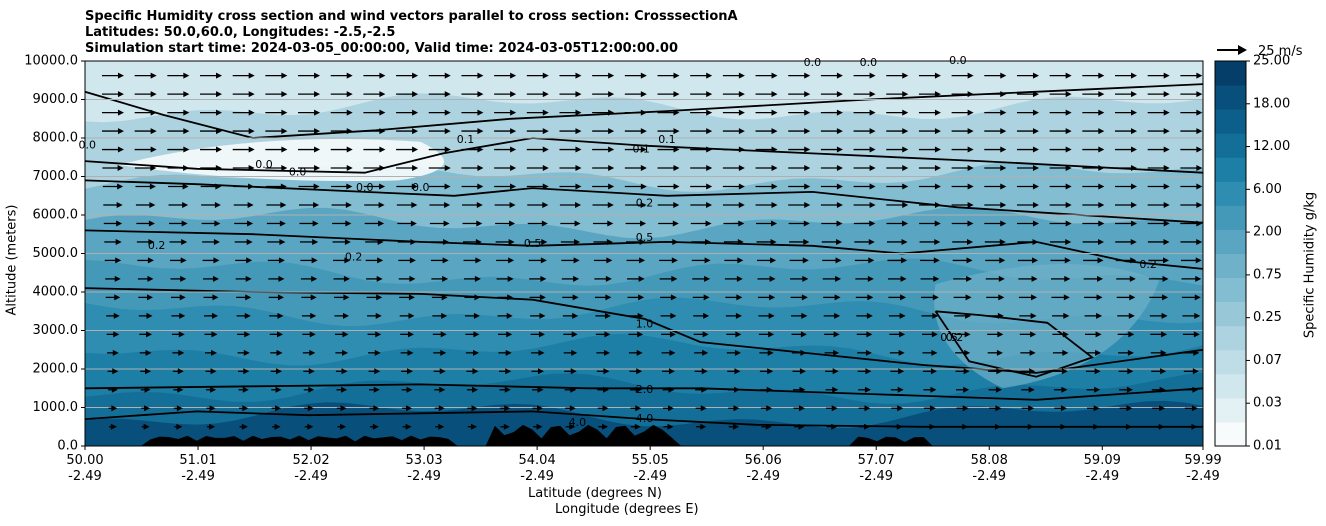  What do you see at coordinates (281, 159) in the screenshot?
I see `dry-region` at bounding box center [281, 159].